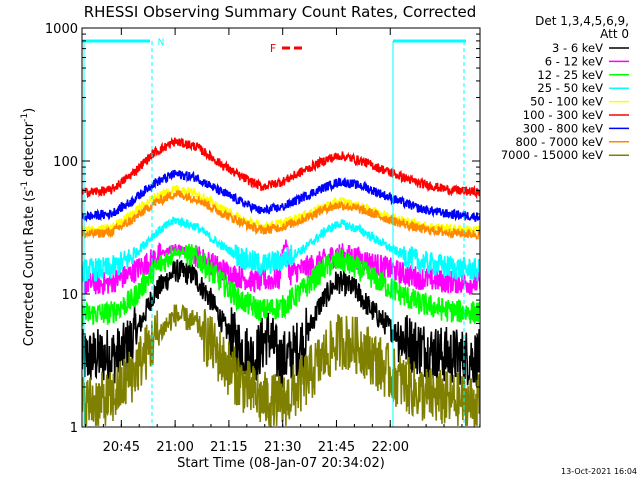  What do you see at coordinates (69, 295) in the screenshot?
I see `y-tick-label-2: 10` at bounding box center [69, 295].